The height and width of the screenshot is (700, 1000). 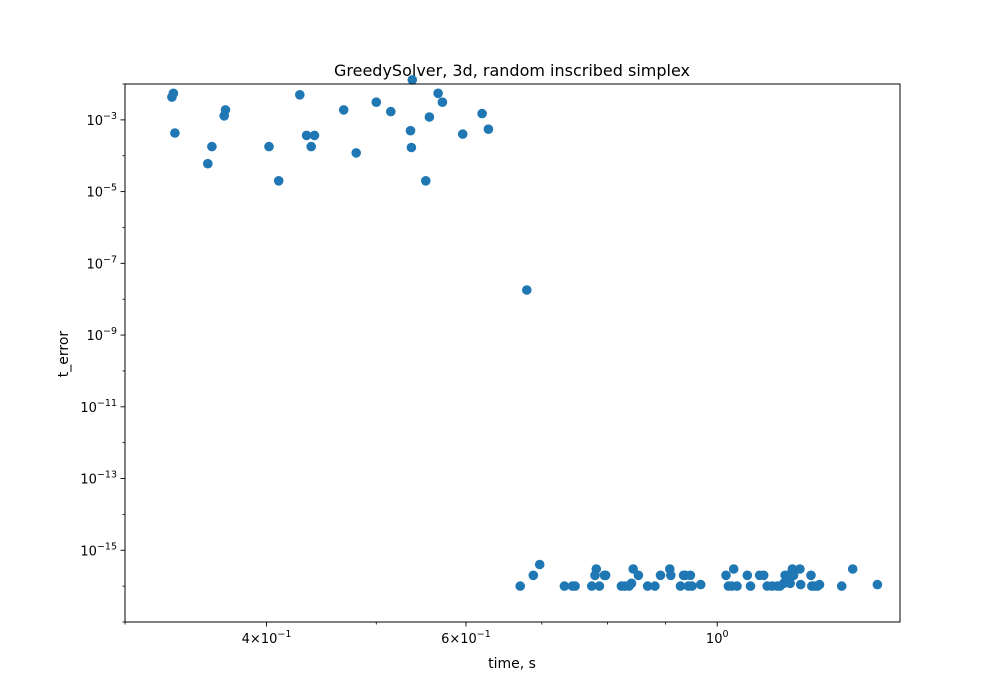 What do you see at coordinates (466, 638) in the screenshot?
I see `x-tick-label: 6×10⁻¹` at bounding box center [466, 638].